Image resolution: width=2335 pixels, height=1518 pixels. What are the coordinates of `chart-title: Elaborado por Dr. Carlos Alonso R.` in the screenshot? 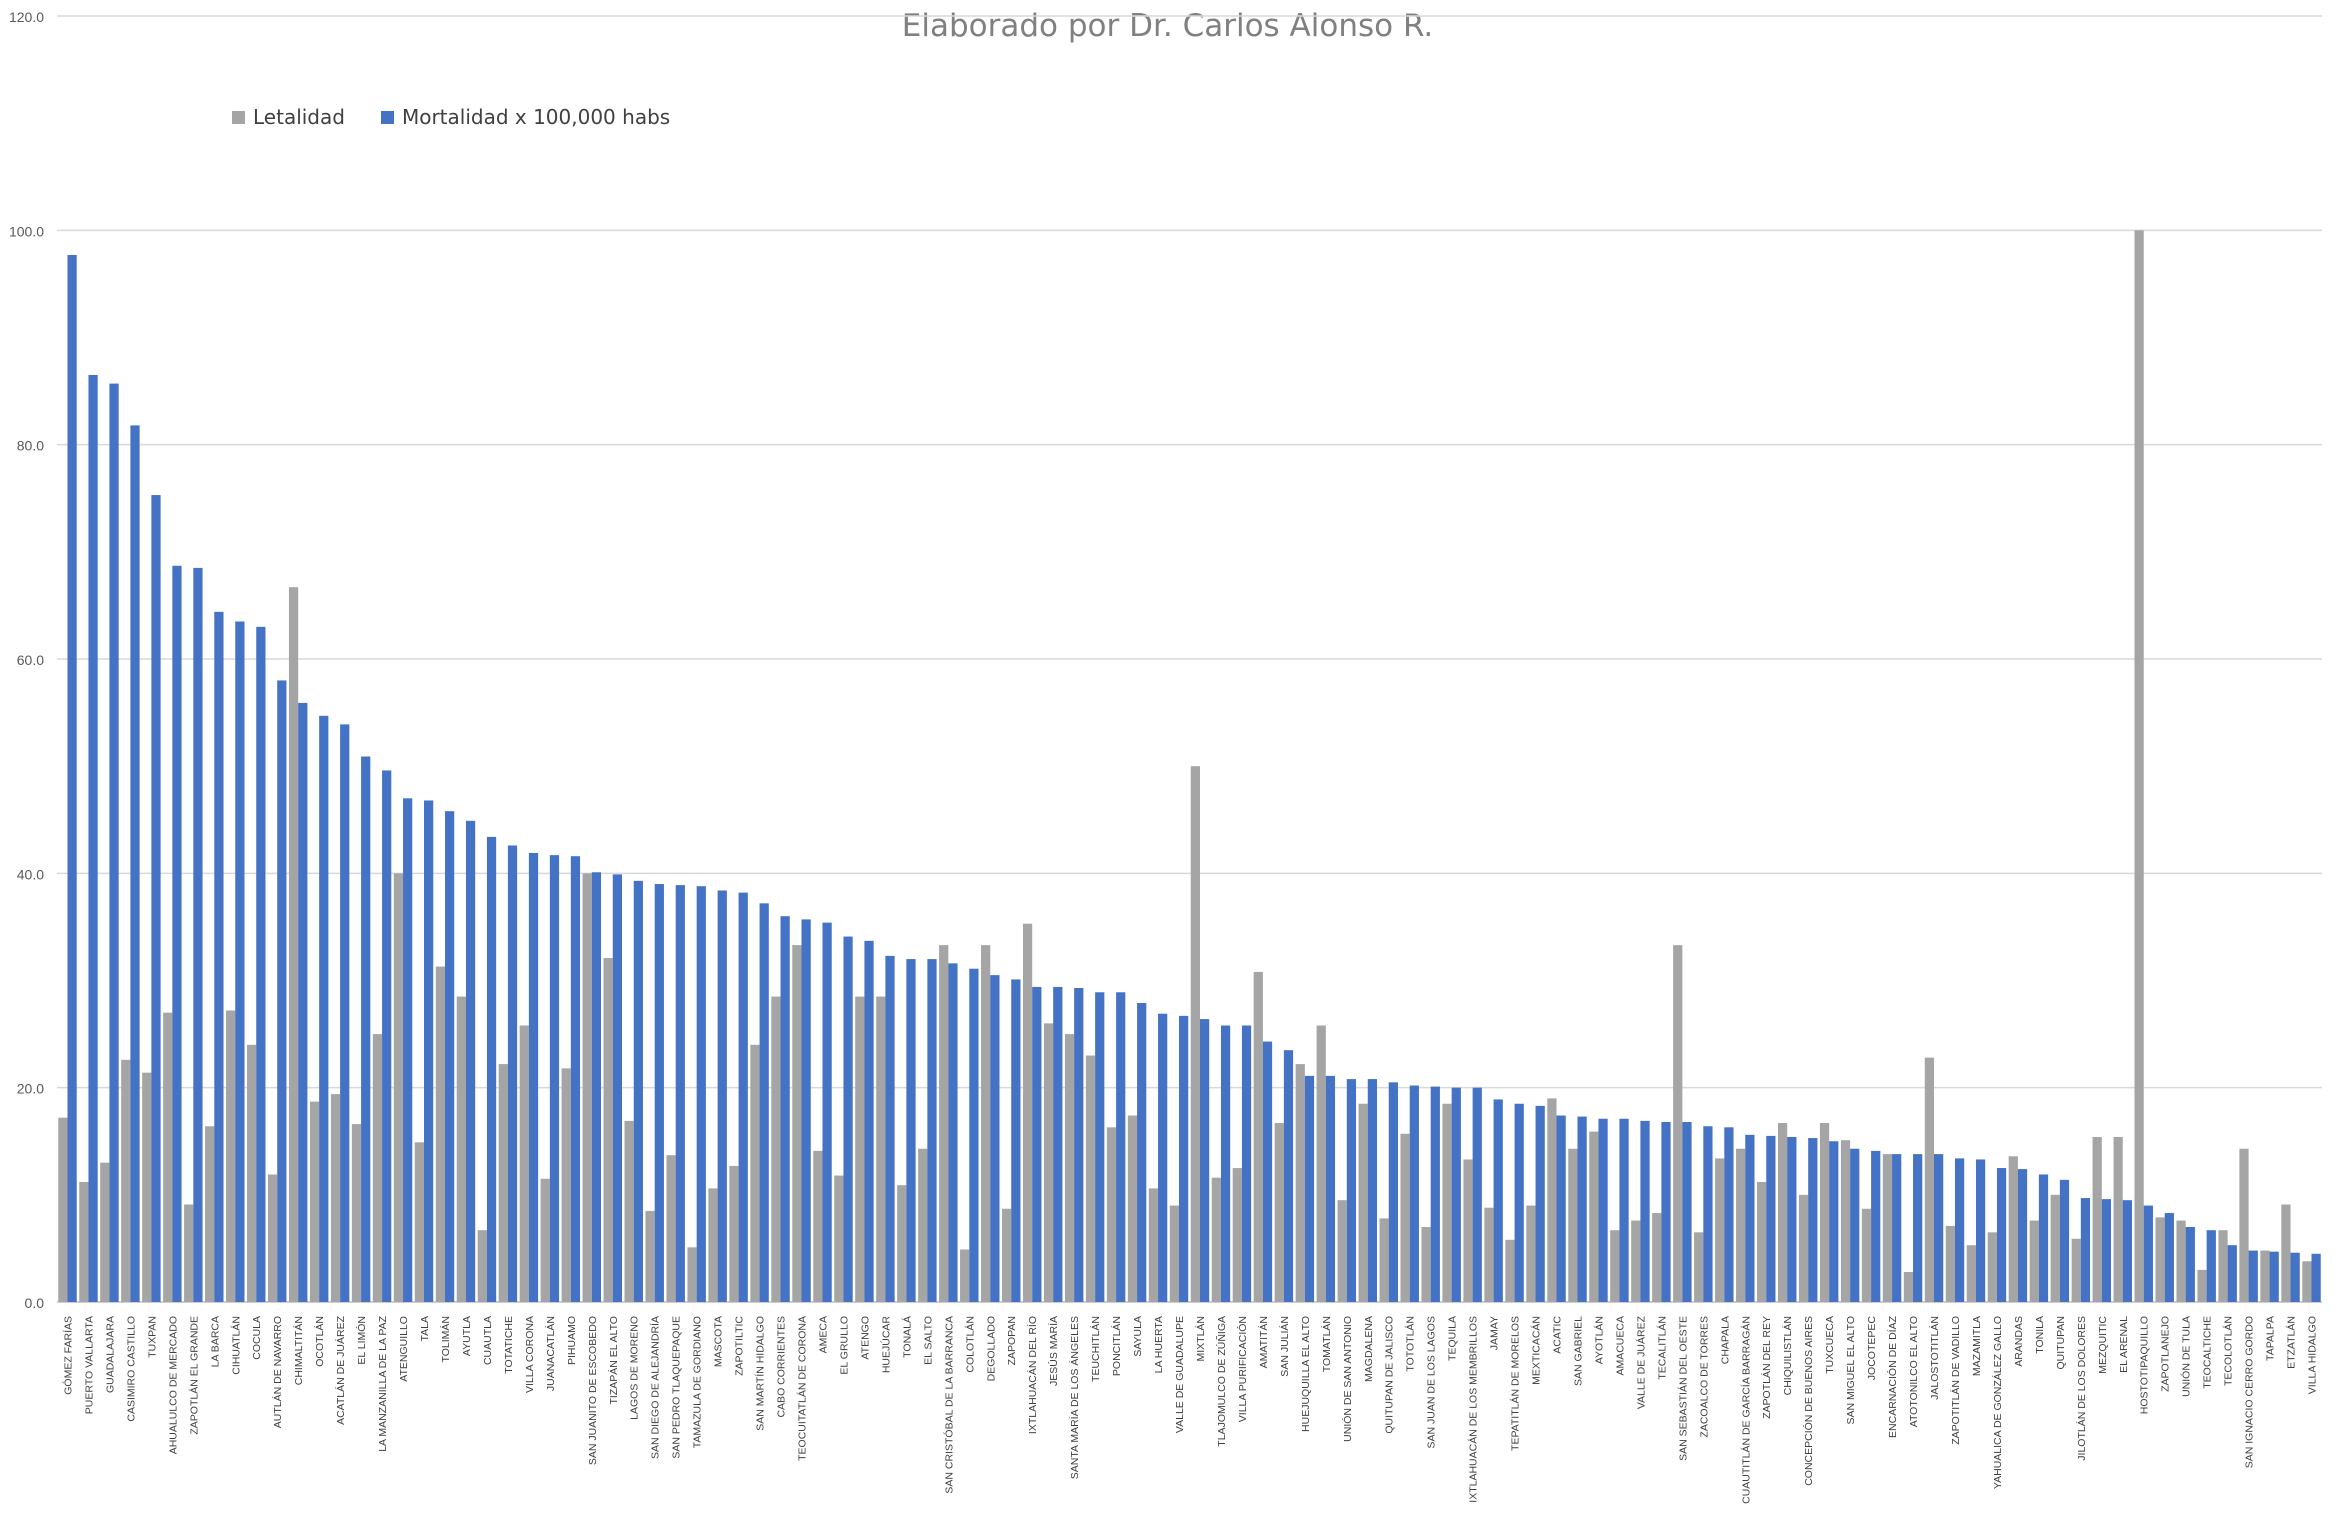 It's located at (1167, 26).